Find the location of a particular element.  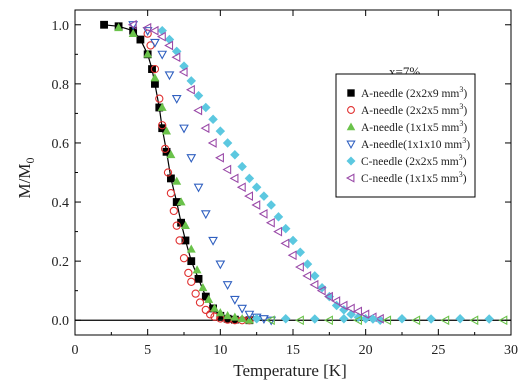

x-tick-label: 30 is located at coordinates (511, 350).